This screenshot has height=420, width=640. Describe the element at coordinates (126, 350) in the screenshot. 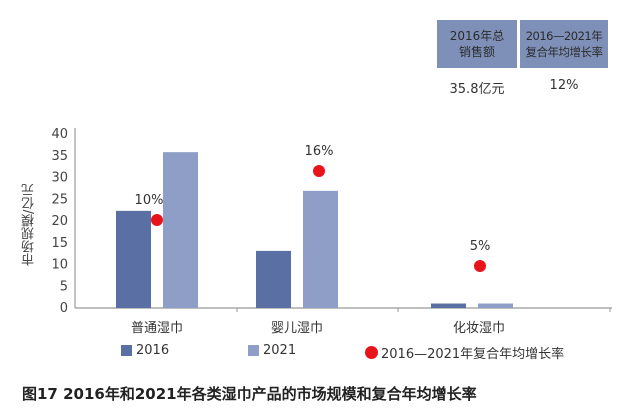

I see `legend-swatch-2016` at that location.